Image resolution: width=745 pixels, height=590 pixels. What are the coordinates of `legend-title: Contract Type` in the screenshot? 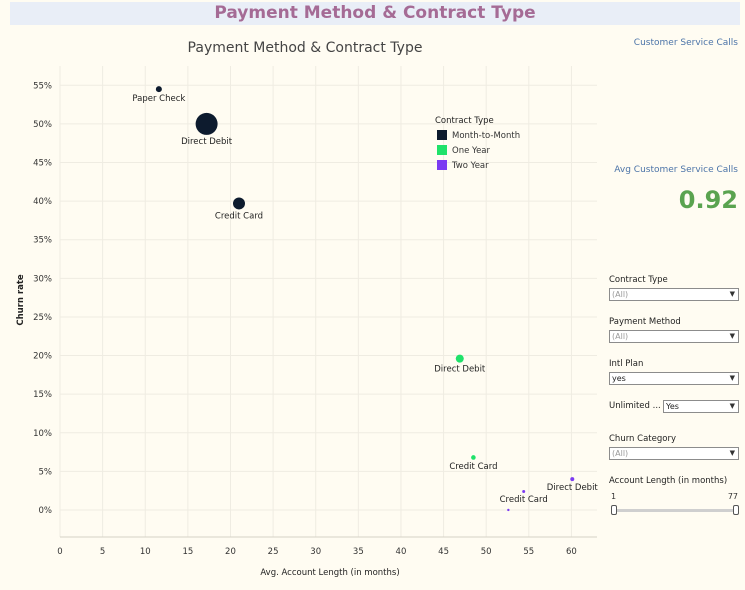 It's located at (464, 121).